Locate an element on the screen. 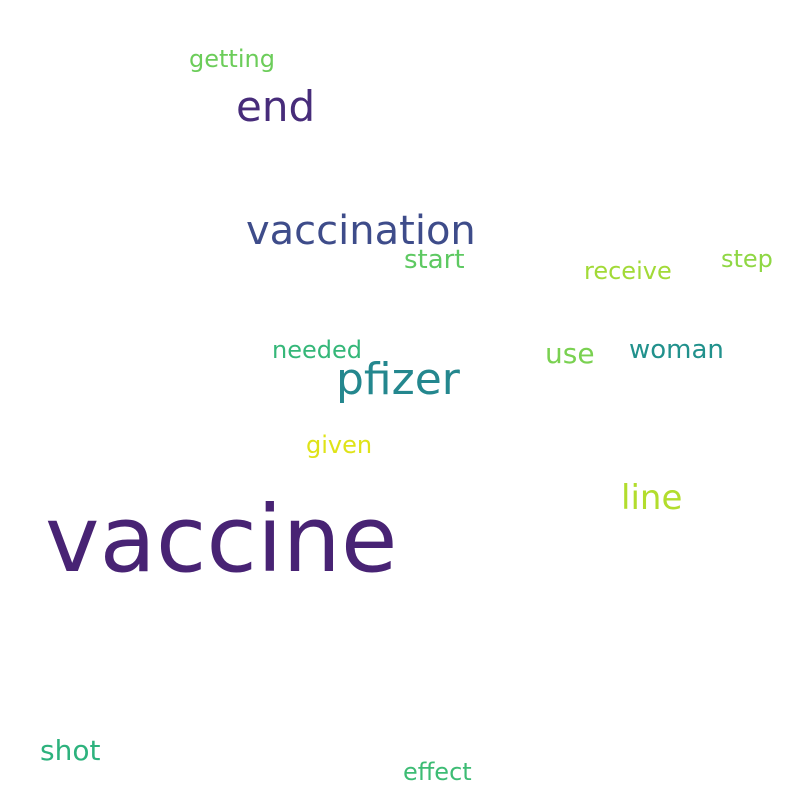 The width and height of the screenshot is (800, 800). word-needed: needed is located at coordinates (317, 350).